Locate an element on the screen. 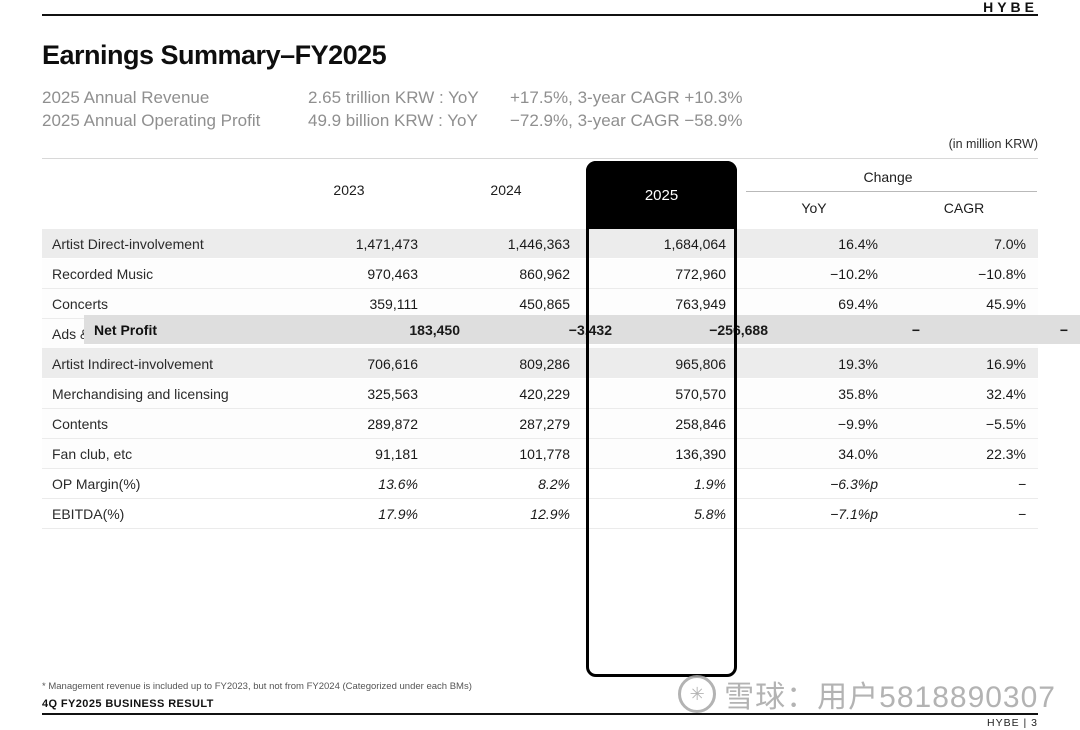 The width and height of the screenshot is (1080, 730). row-label: Fan club, etc is located at coordinates (92, 453).